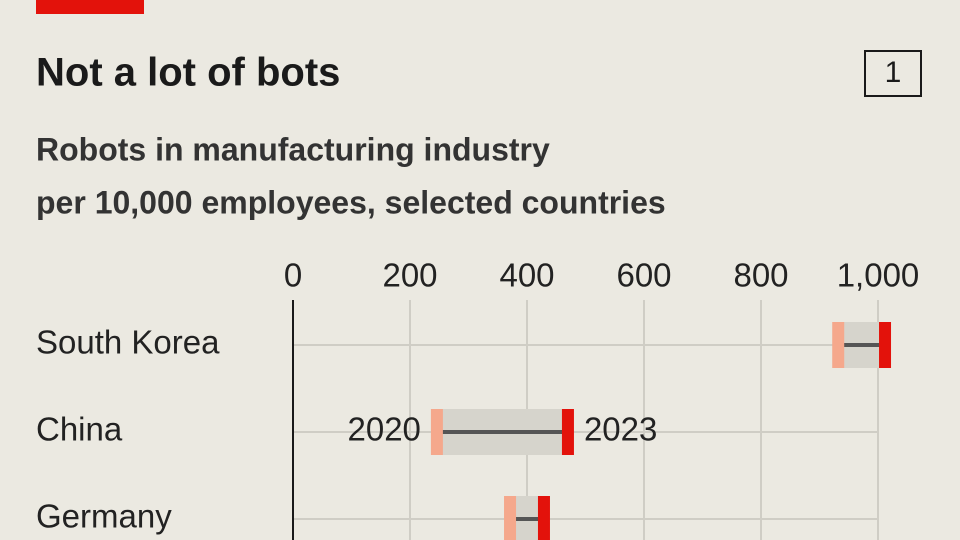 The image size is (960, 540). What do you see at coordinates (383, 429) in the screenshot?
I see `series-label: 2020` at bounding box center [383, 429].